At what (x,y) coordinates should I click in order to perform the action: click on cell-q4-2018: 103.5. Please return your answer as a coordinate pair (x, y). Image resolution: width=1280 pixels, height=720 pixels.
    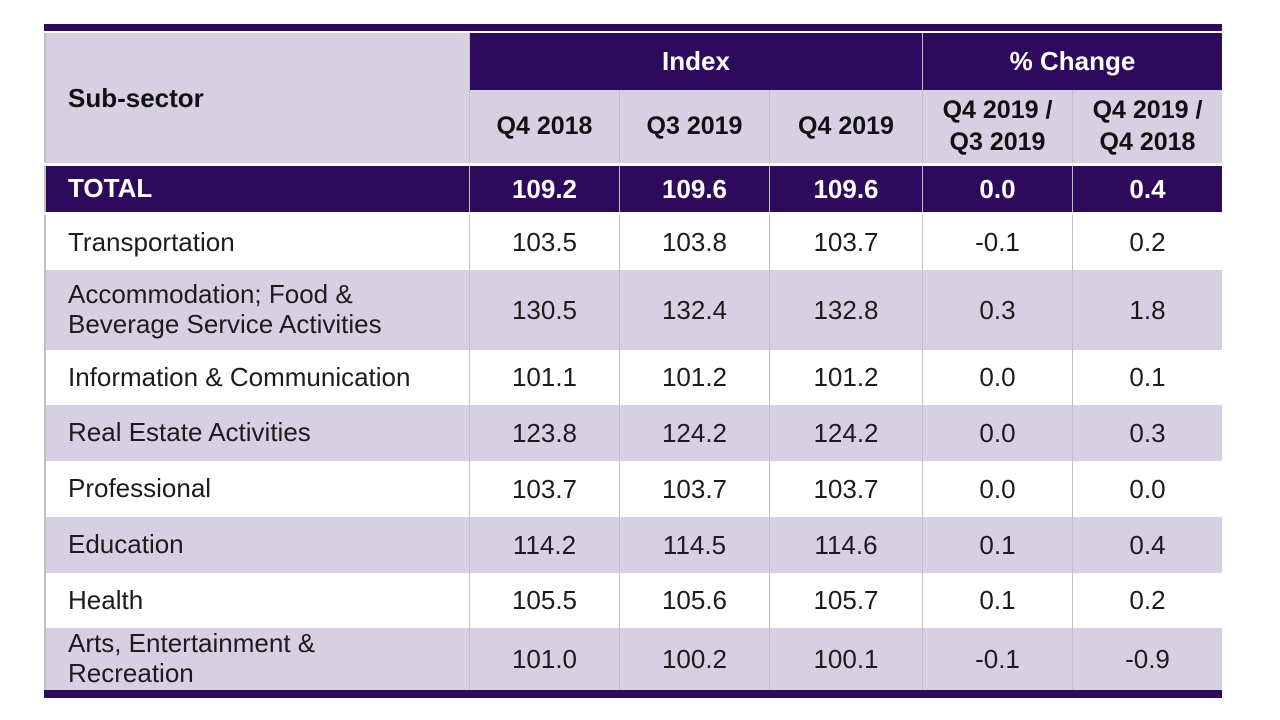
    Looking at the image, I should click on (544, 242).